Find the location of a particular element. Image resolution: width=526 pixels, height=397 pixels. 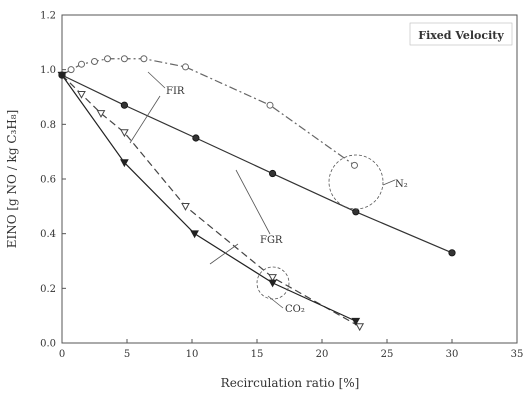

co2-leader is located at coordinates (275, 302).